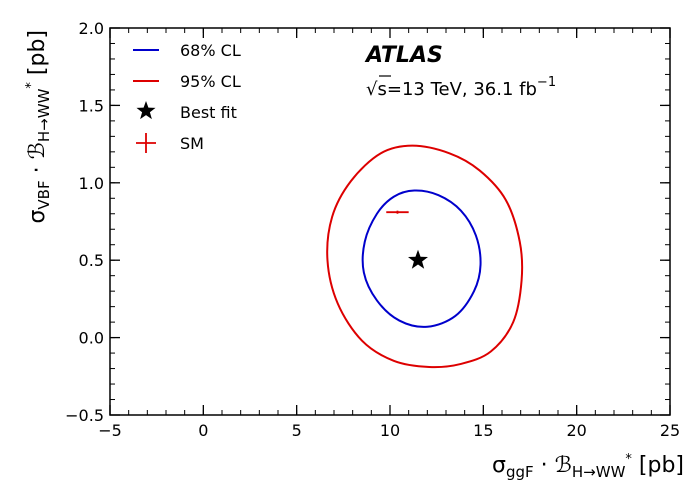 This screenshot has width=700, height=500. I want to click on x-tick-labels: −5 0 5 10 15 20 25, so click(389, 430).